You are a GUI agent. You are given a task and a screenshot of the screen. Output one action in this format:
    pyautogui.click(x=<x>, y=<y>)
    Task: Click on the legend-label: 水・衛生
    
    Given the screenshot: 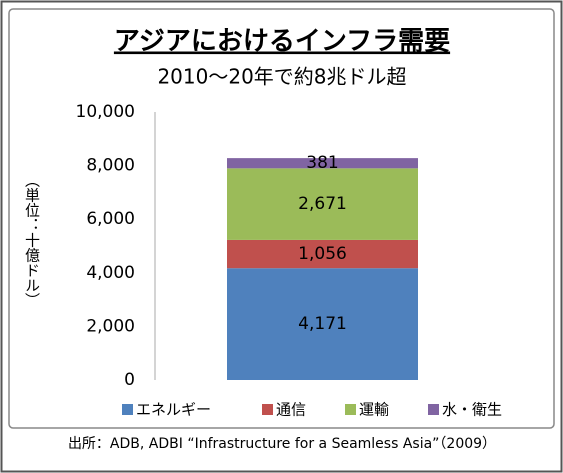 What is the action you would take?
    pyautogui.click(x=472, y=410)
    